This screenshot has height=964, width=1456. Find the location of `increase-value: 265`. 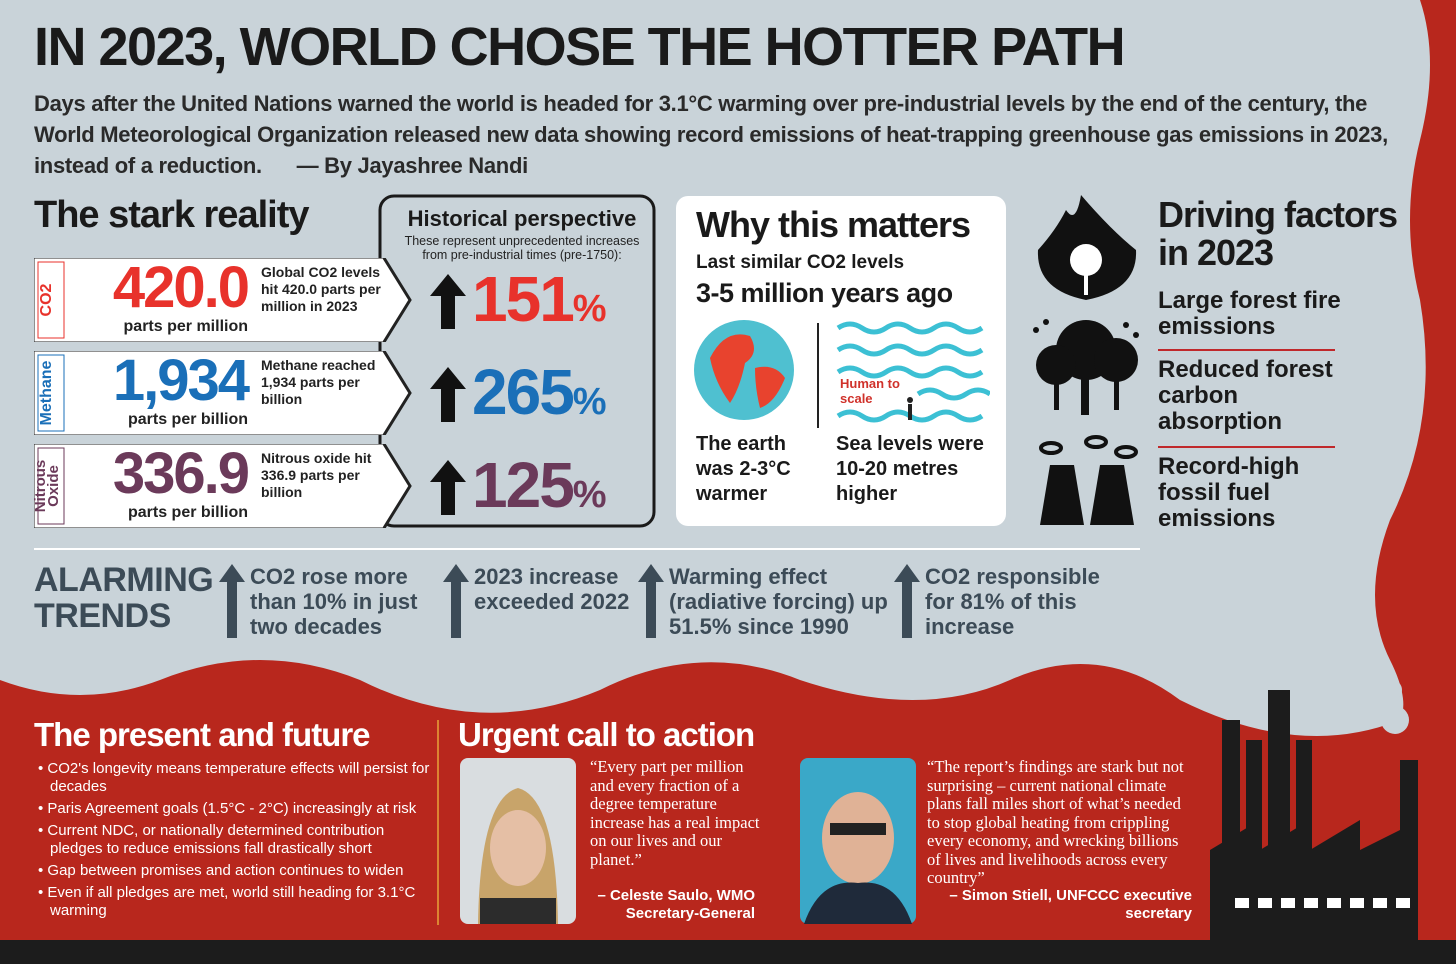

increase-value: 265 is located at coordinates (523, 392).